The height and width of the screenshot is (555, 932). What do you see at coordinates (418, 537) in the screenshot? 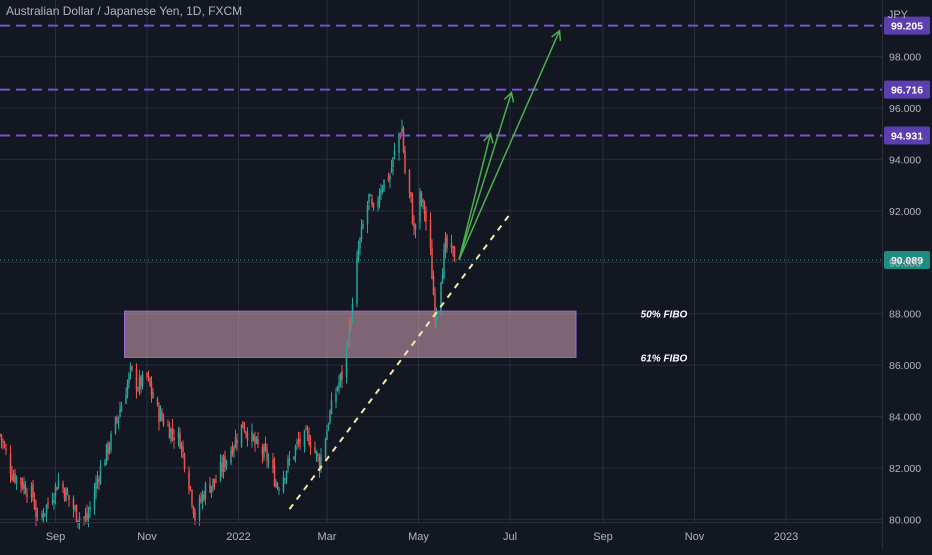
I see `x-tick-label: May` at bounding box center [418, 537].